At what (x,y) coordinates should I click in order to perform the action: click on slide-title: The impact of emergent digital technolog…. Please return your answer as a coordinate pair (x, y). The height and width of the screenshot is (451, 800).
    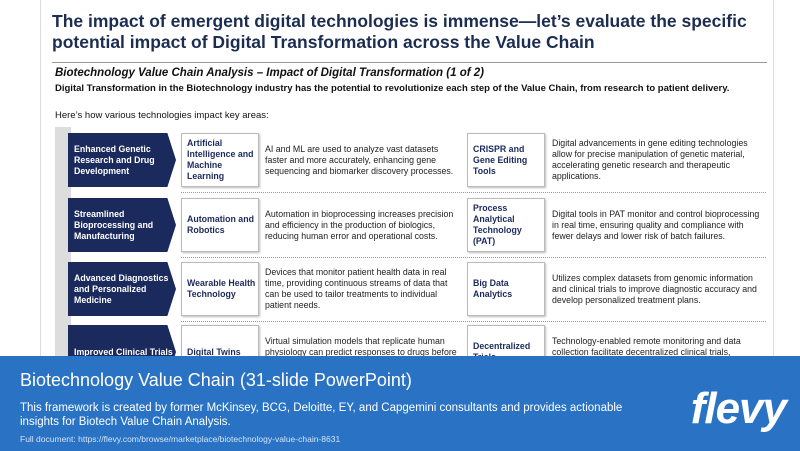
    Looking at the image, I should click on (399, 31).